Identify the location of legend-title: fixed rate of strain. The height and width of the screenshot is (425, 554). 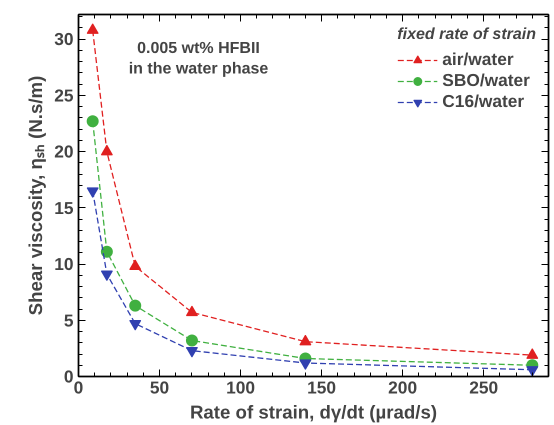
(466, 35).